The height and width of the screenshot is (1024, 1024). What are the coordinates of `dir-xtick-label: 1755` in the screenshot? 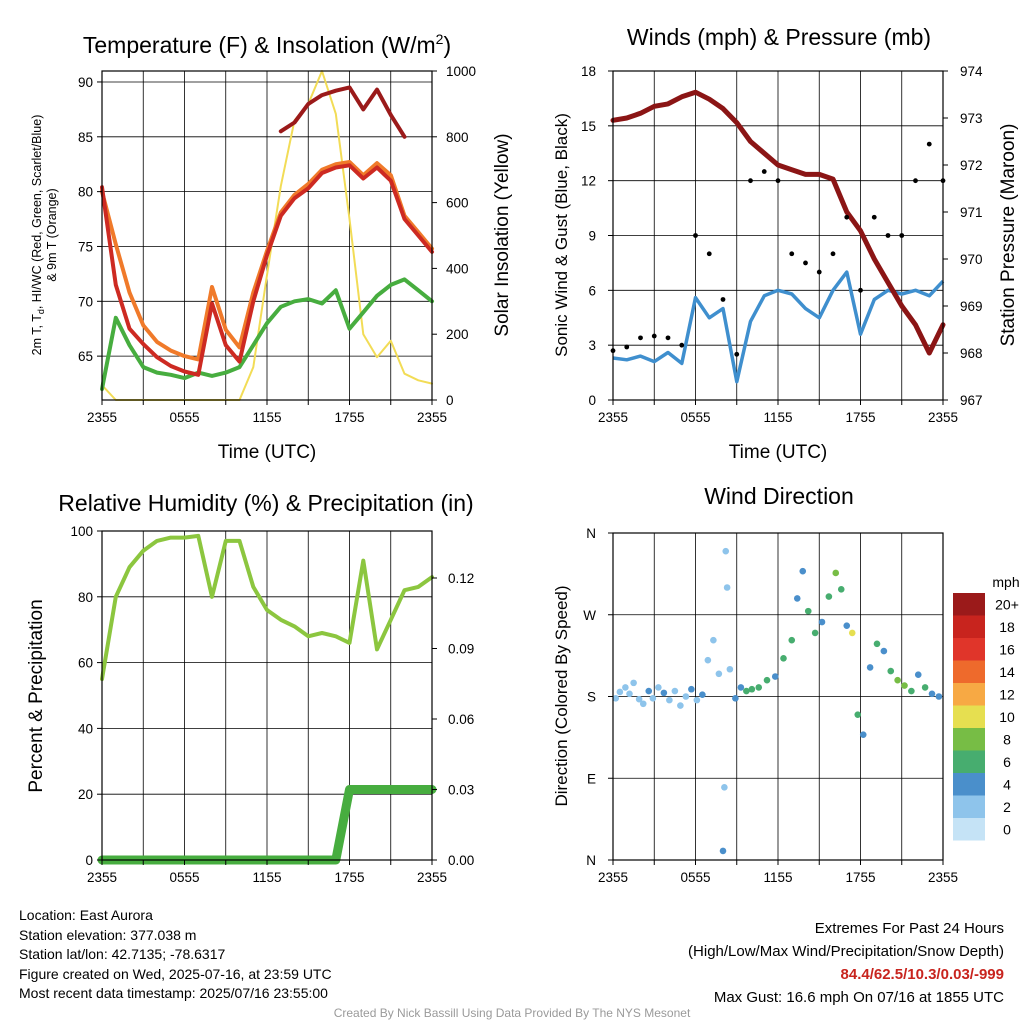 It's located at (860, 877).